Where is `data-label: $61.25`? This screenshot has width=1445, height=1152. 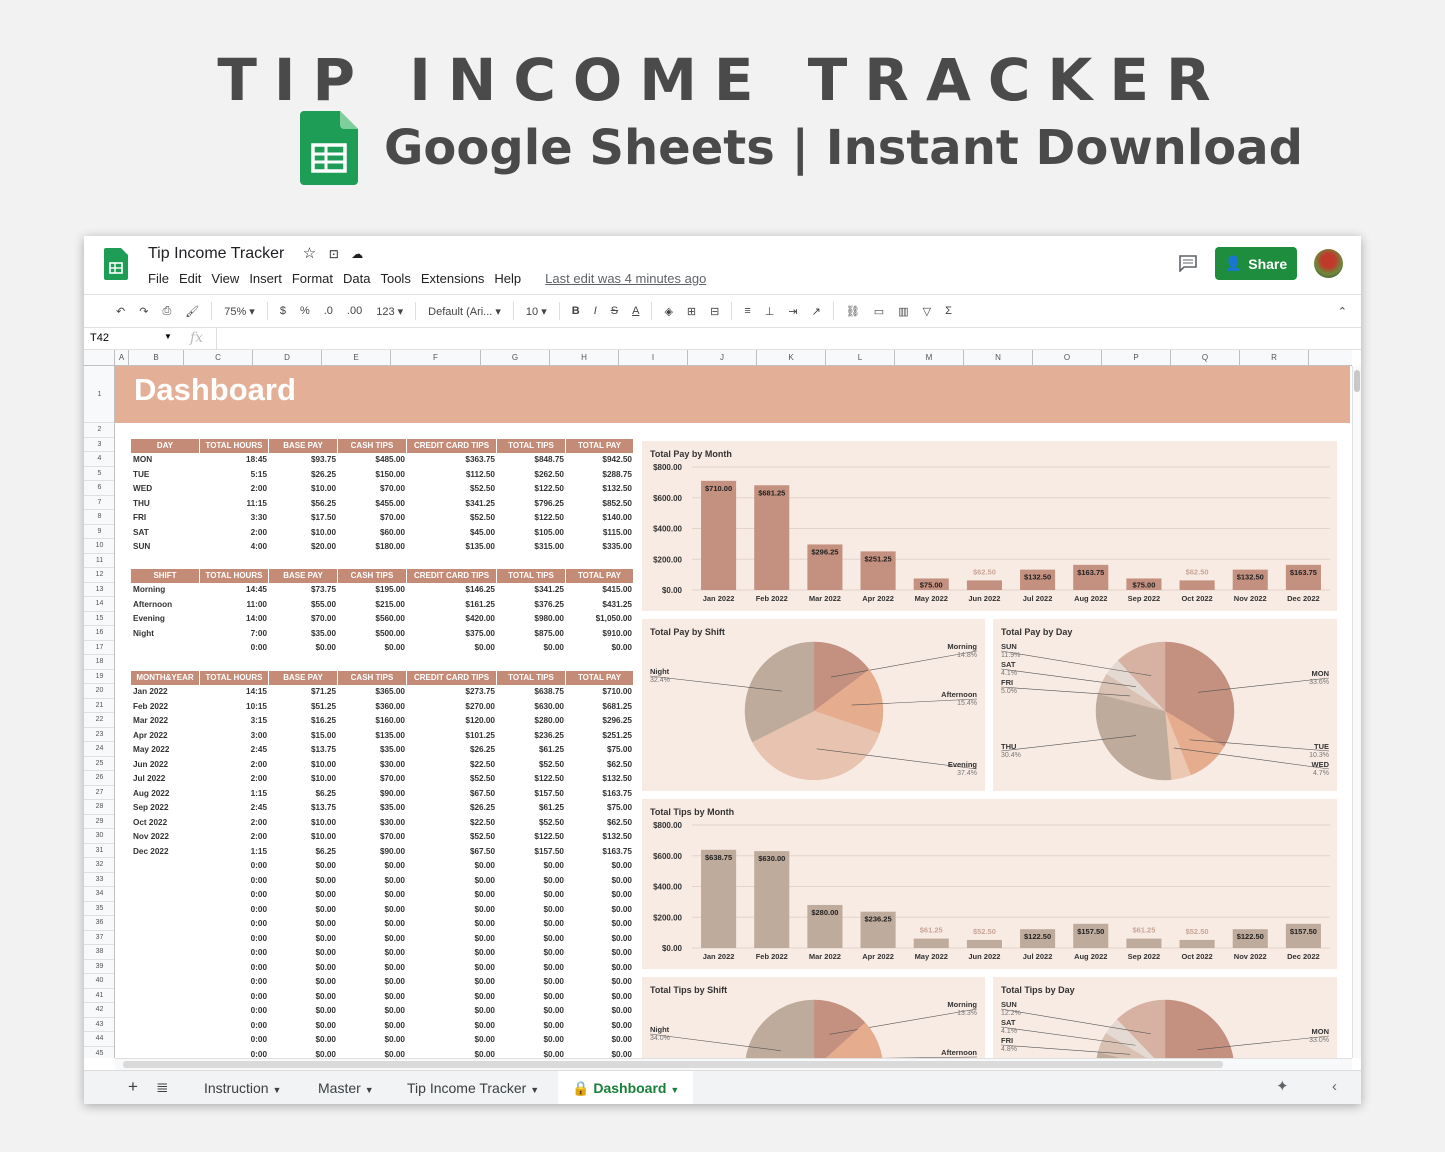 data-label: $61.25 is located at coordinates (931, 930).